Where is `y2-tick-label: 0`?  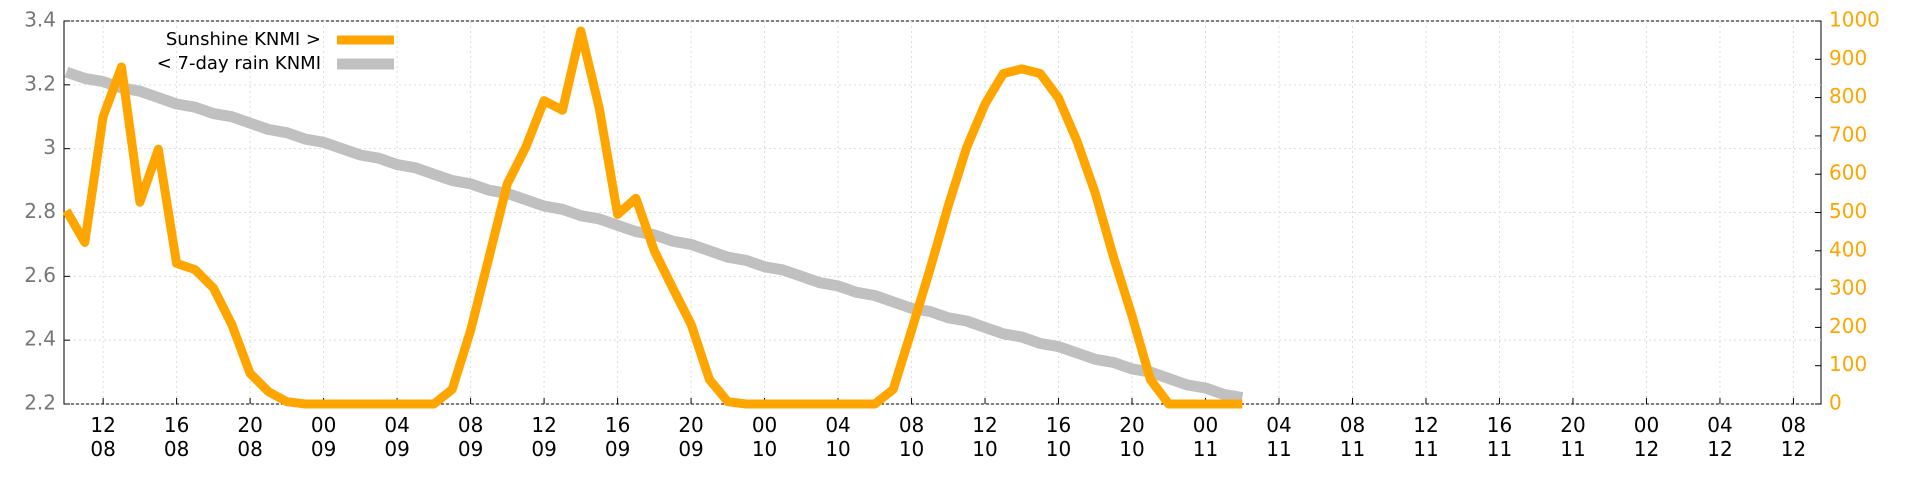 y2-tick-label: 0 is located at coordinates (1835, 403).